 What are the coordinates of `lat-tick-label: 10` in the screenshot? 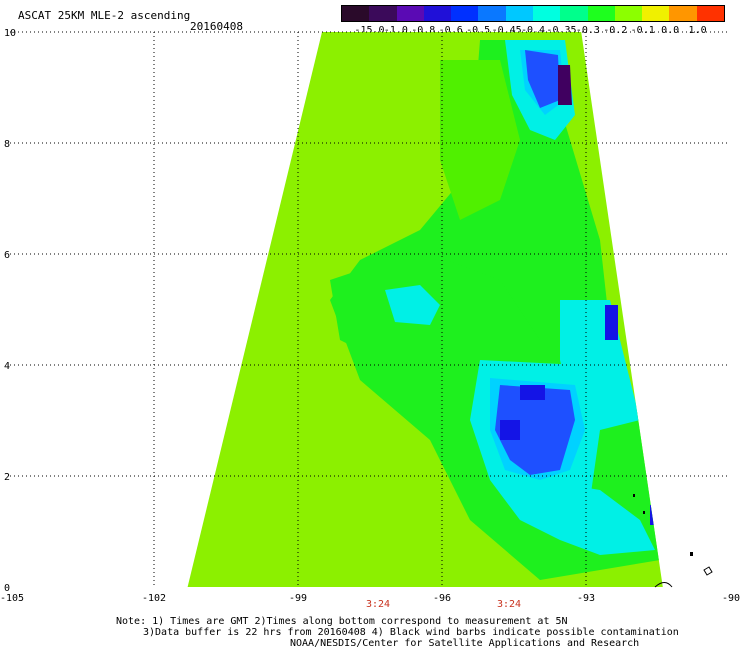 It's located at (10, 33).